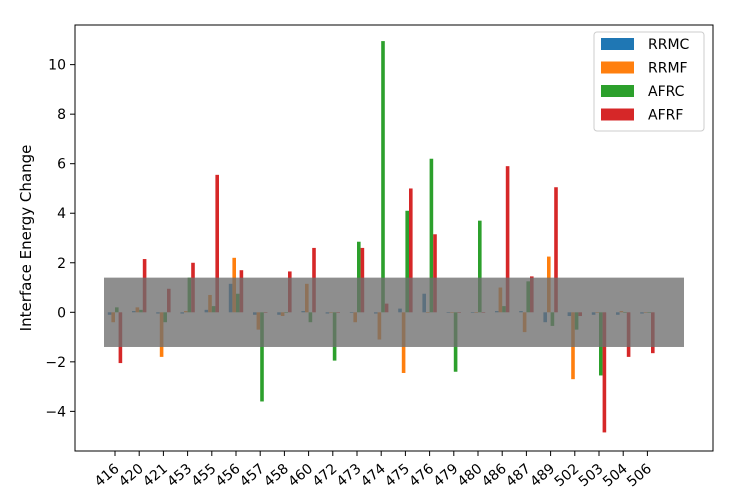 Image resolution: width=750 pixels, height=500 pixels. I want to click on legend-swatch-afrf, so click(617, 114).